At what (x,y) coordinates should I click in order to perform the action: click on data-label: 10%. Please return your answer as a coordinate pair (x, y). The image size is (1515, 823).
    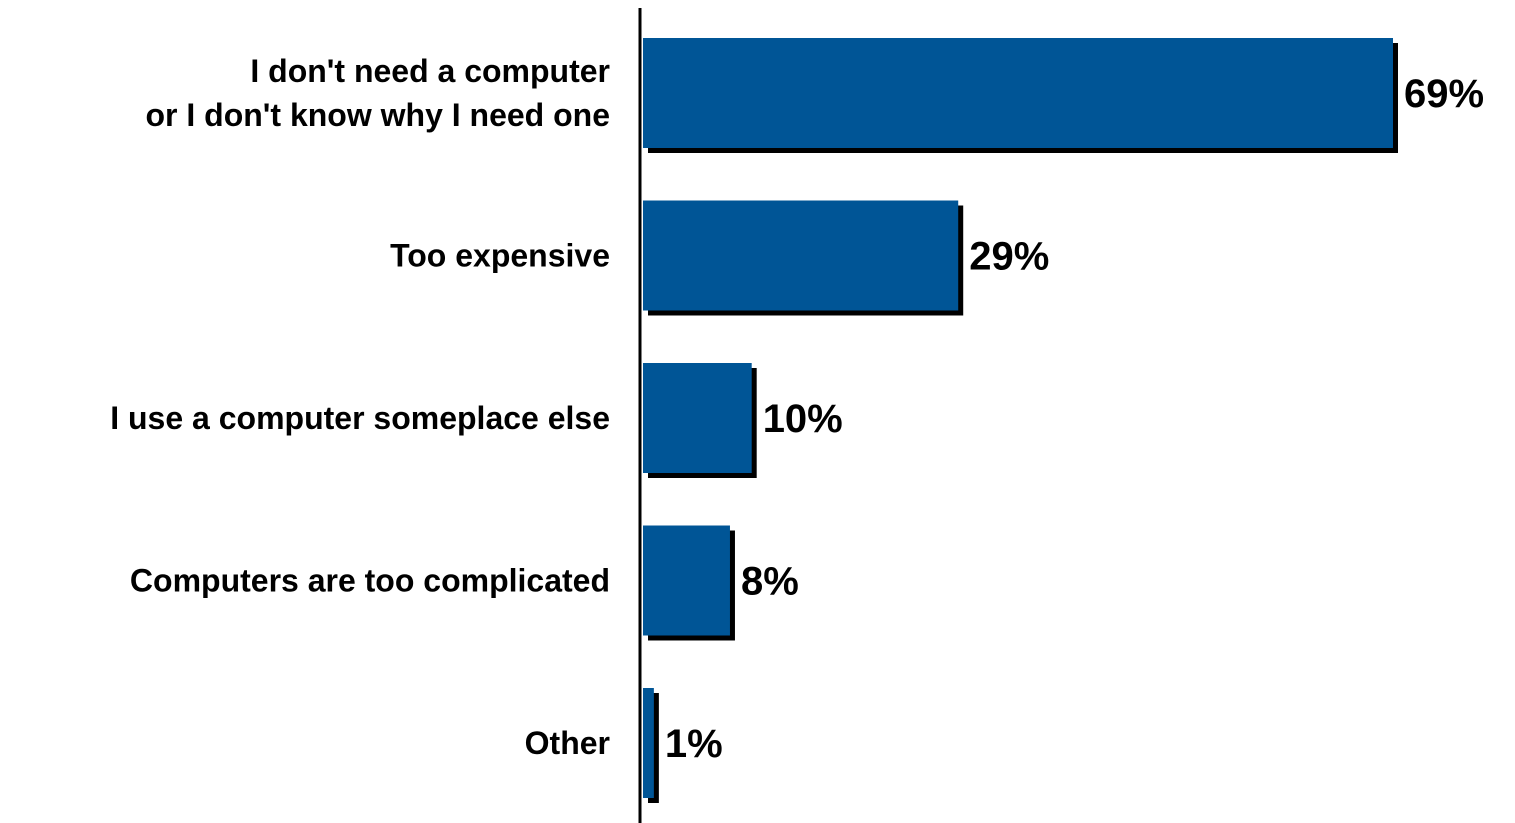
    Looking at the image, I should click on (803, 419).